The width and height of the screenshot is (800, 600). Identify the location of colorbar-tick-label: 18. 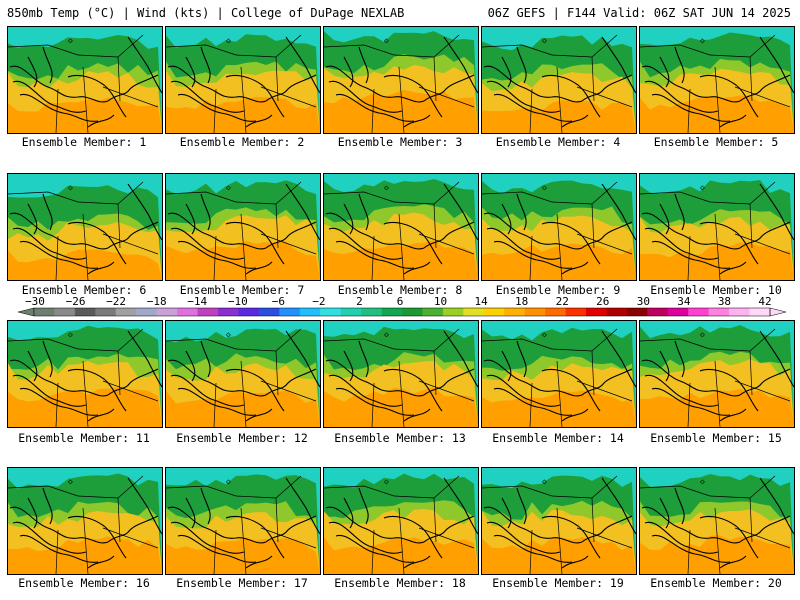
(522, 301).